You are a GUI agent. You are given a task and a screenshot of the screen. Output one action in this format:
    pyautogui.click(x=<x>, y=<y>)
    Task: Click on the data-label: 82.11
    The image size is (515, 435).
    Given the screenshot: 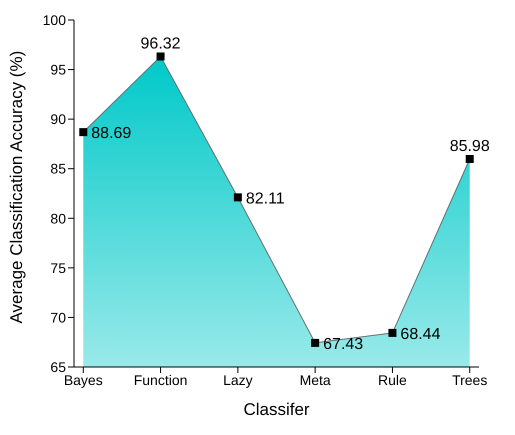 What is the action you would take?
    pyautogui.click(x=265, y=199)
    